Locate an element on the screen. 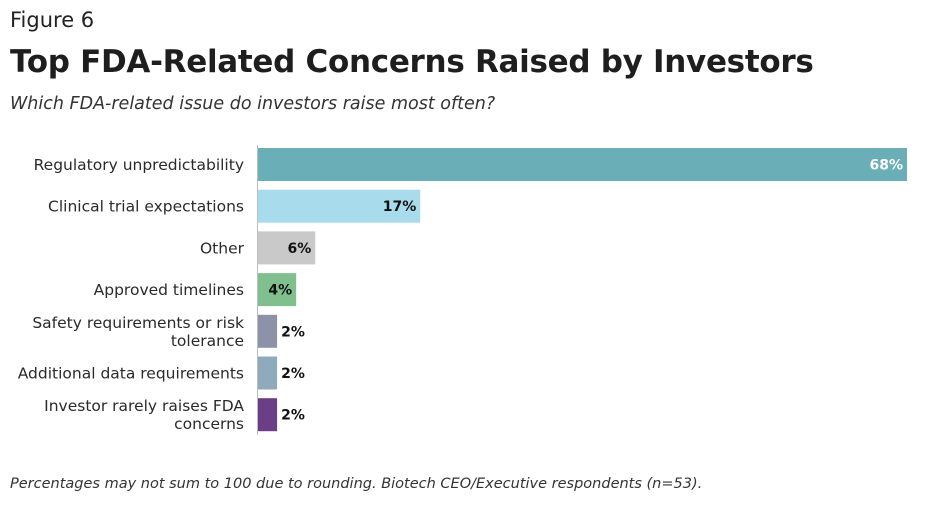 This screenshot has width=934, height=507. category-label: Clinical trial expectations is located at coordinates (146, 207).